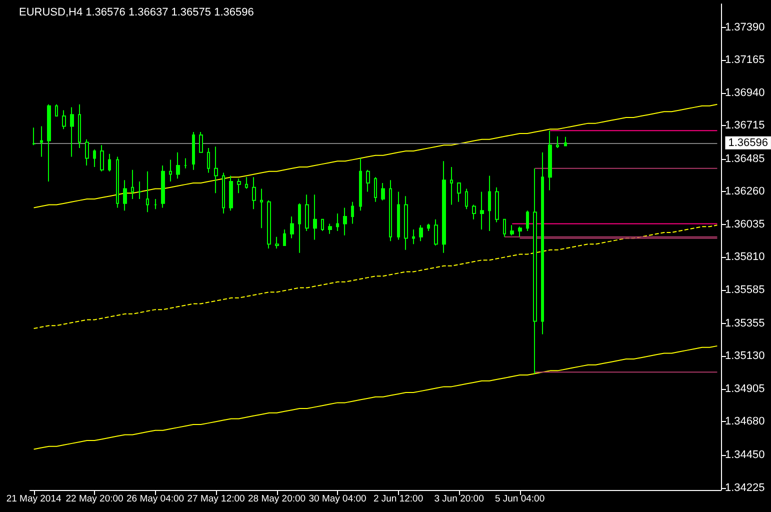  What do you see at coordinates (745, 60) in the screenshot?
I see `y-tick-label: 1.37165` at bounding box center [745, 60].